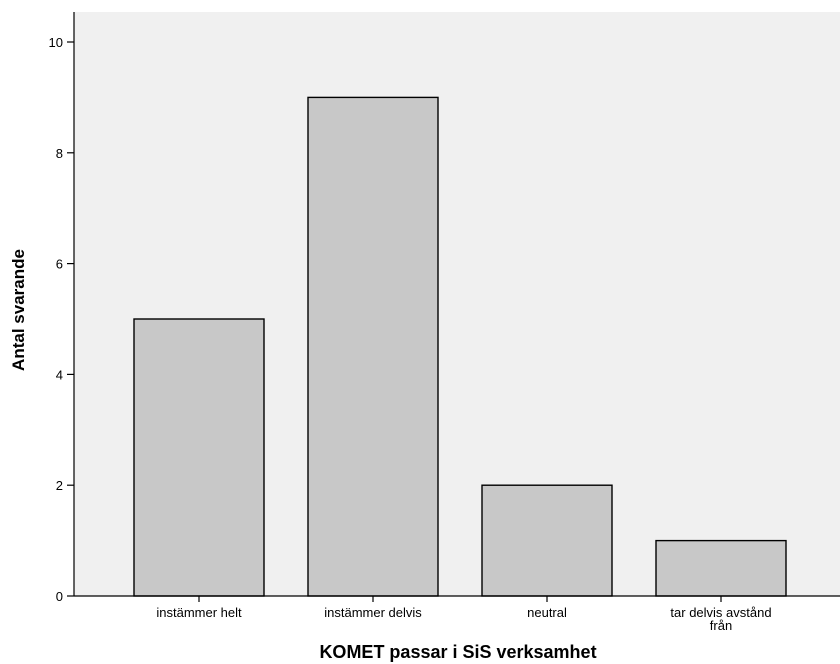  I want to click on y-tick-label: 4, so click(59, 374).